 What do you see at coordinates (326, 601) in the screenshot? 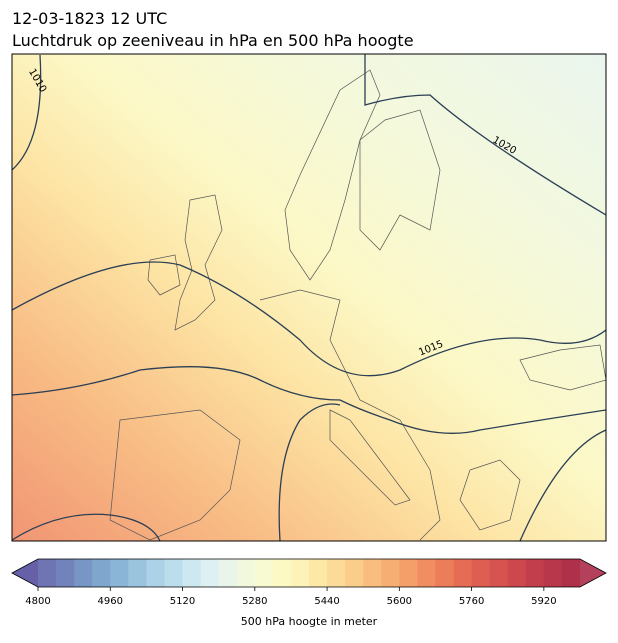
I see `colorbar-tick-label: 5440` at bounding box center [326, 601].